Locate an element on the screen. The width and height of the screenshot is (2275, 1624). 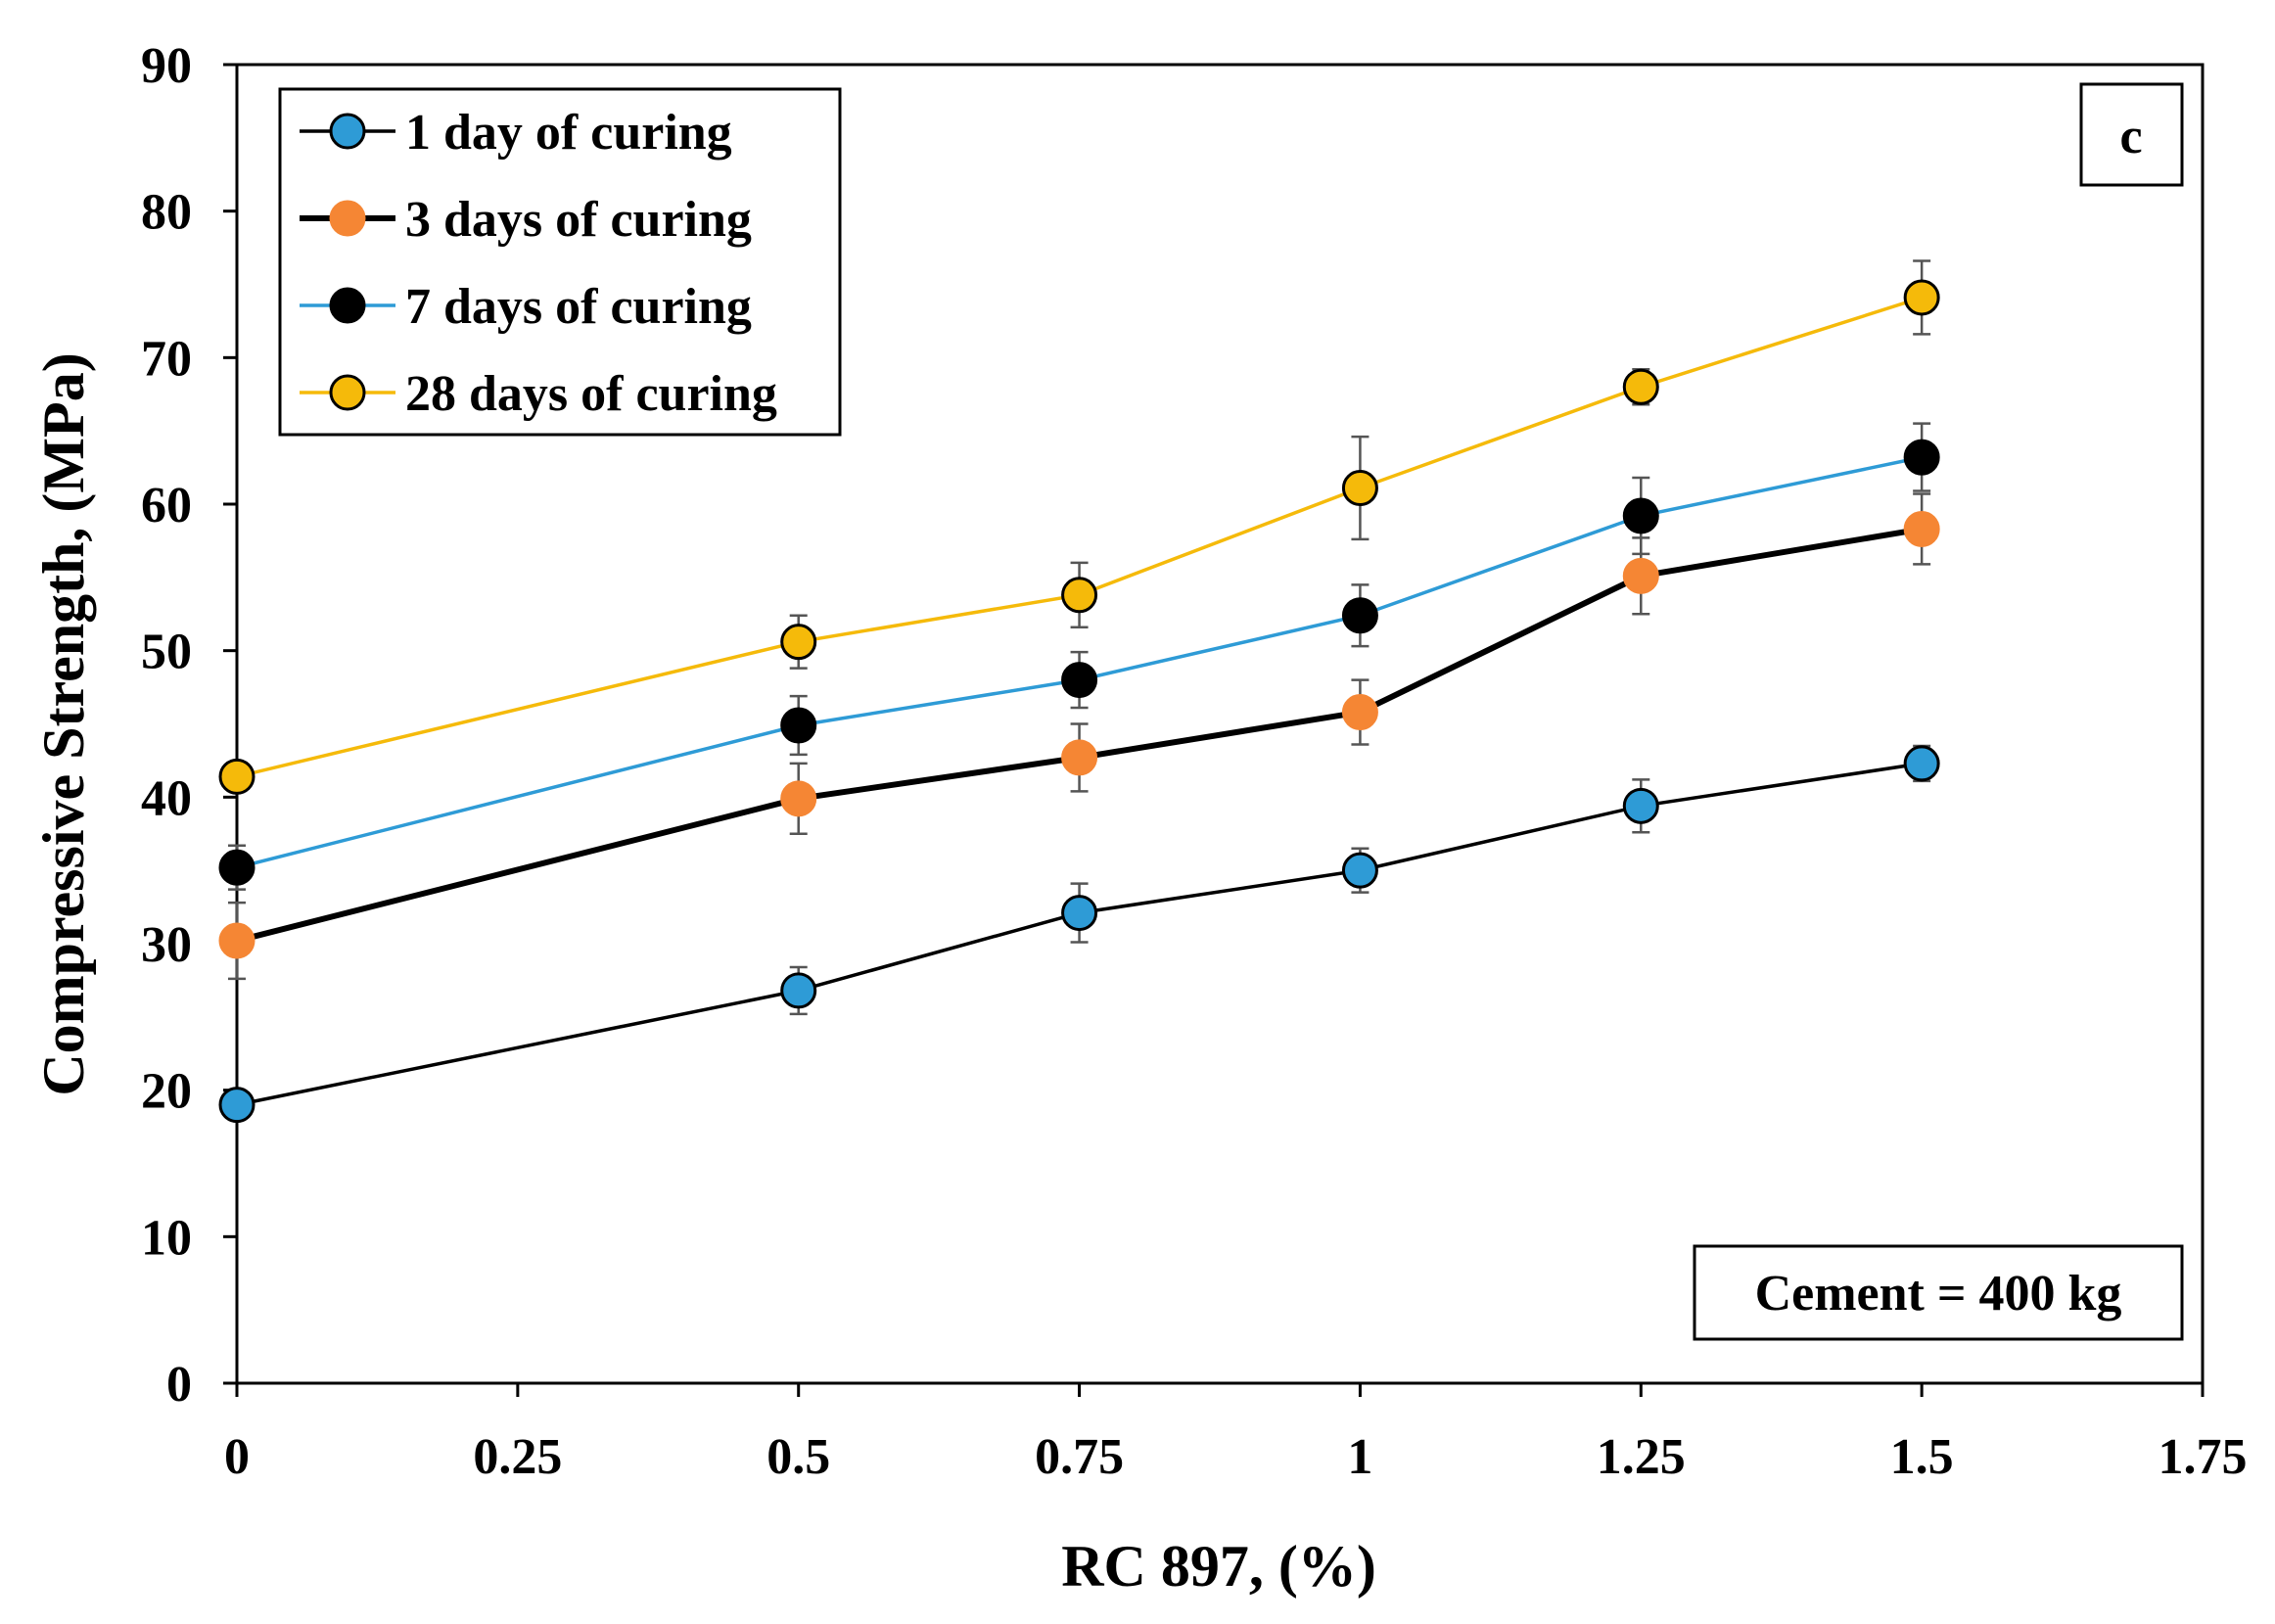
y-tick-label: 50 is located at coordinates (166, 652).